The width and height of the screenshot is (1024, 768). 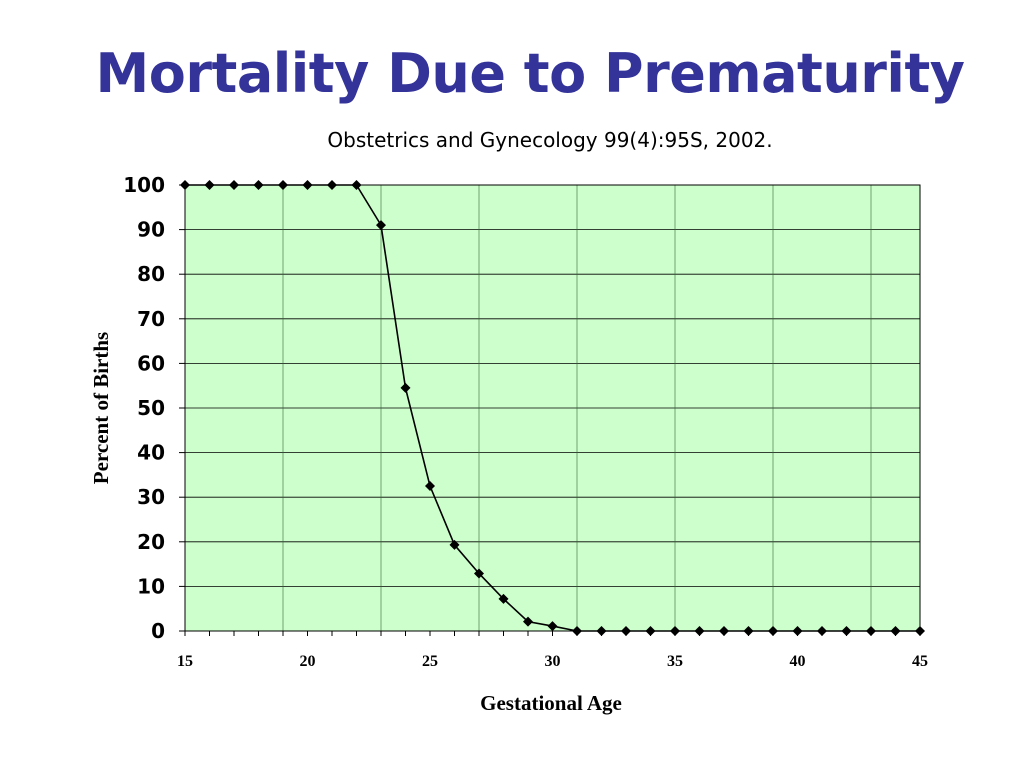 I want to click on x-tick-label: 30, so click(x=553, y=661).